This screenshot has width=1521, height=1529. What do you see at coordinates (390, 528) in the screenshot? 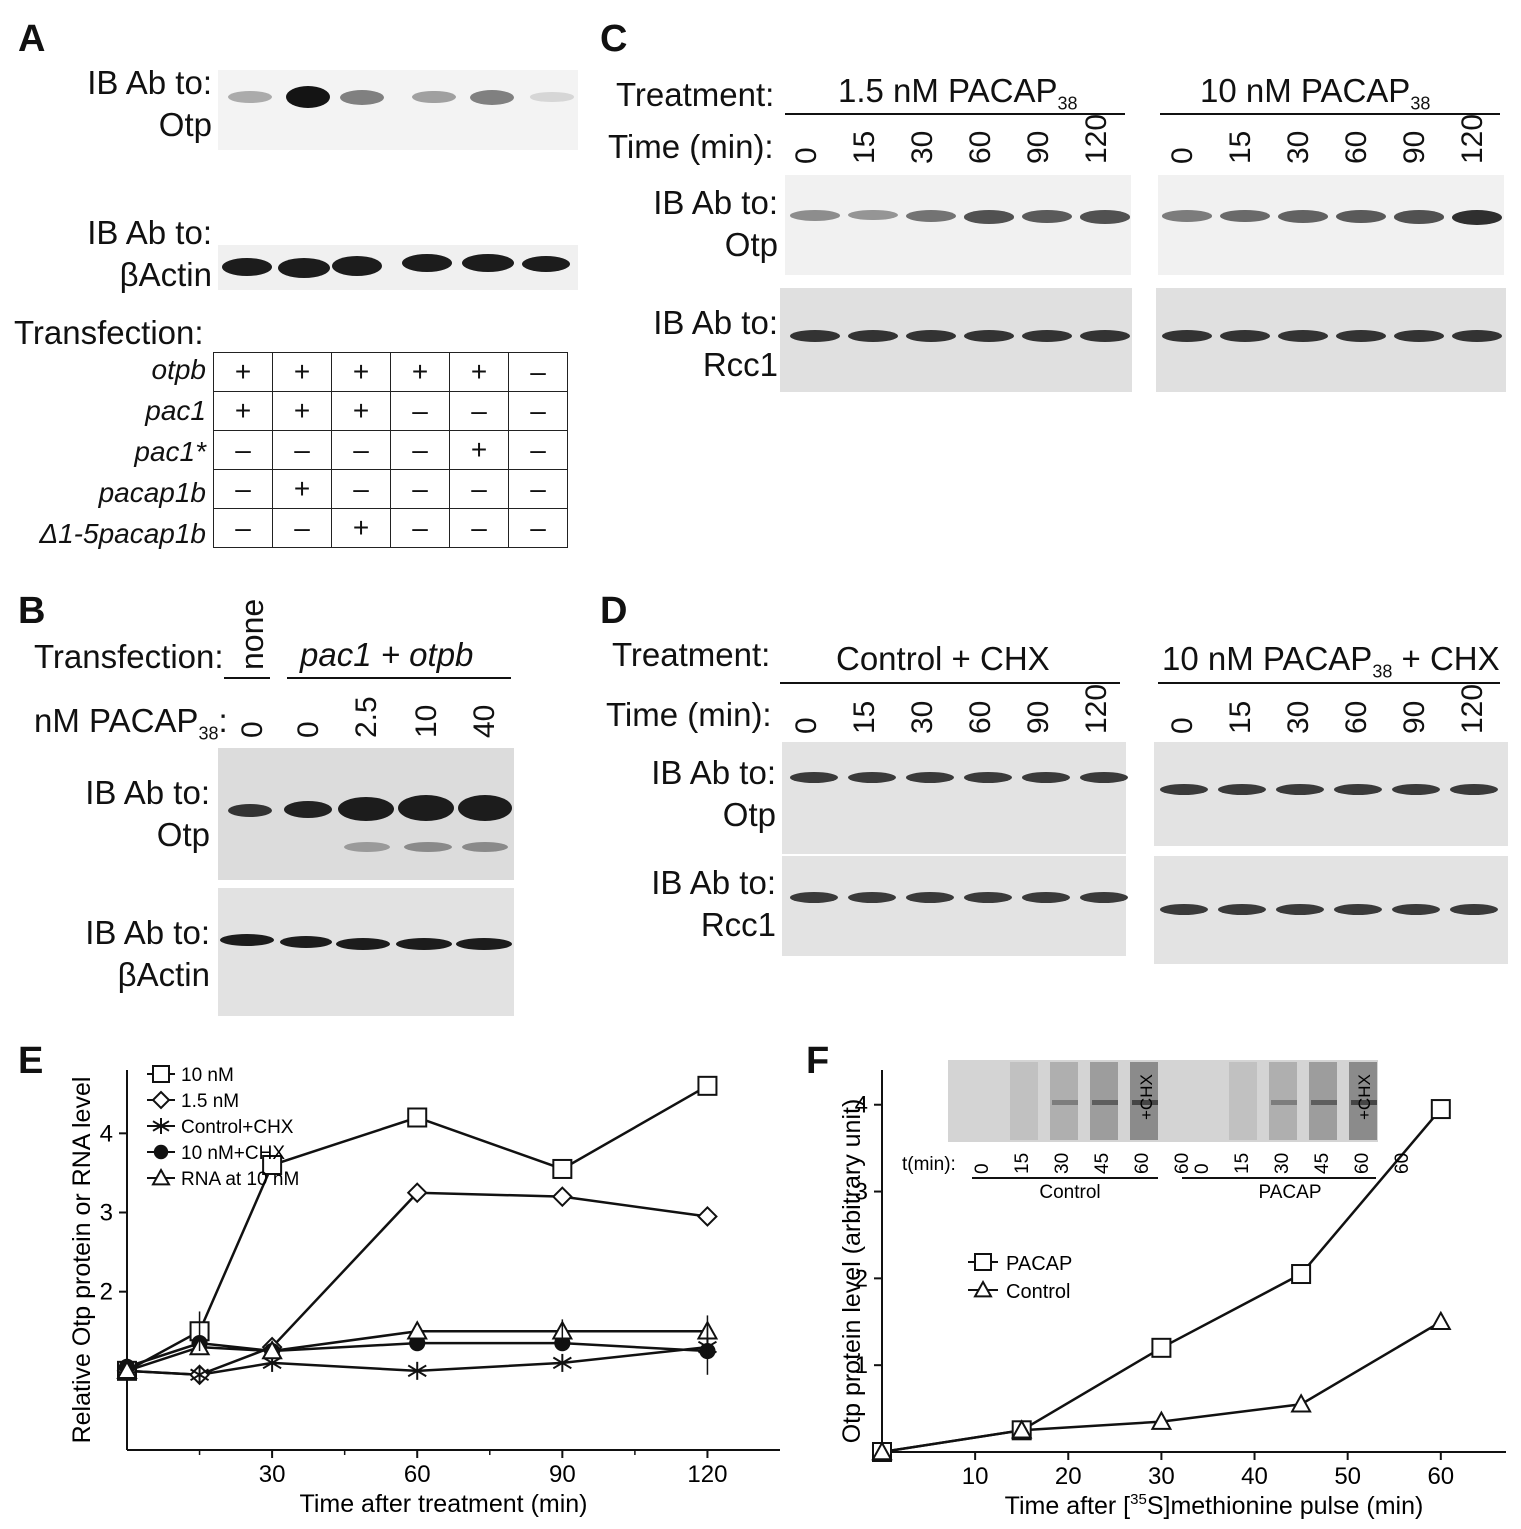
I see `transfection-row: – – + – – –` at bounding box center [390, 528].